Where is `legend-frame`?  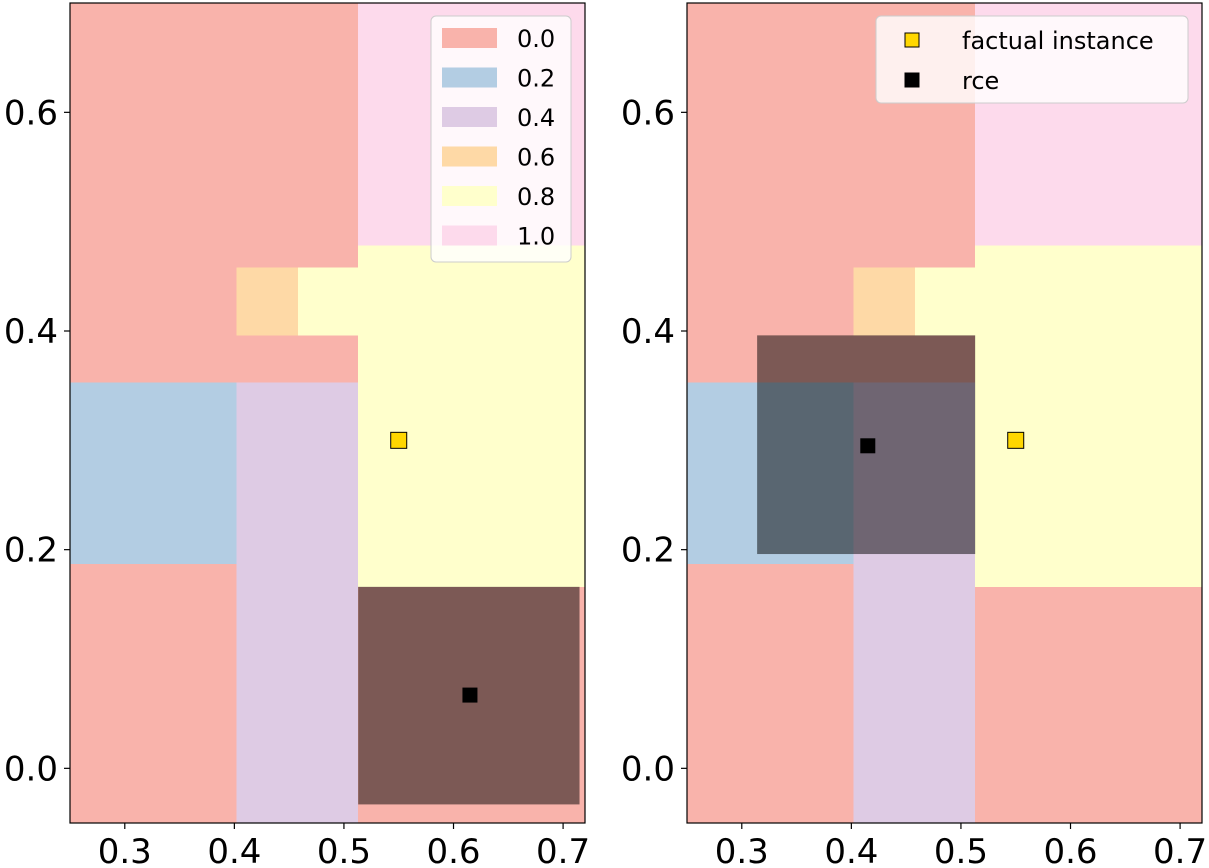
legend-frame is located at coordinates (1032, 59).